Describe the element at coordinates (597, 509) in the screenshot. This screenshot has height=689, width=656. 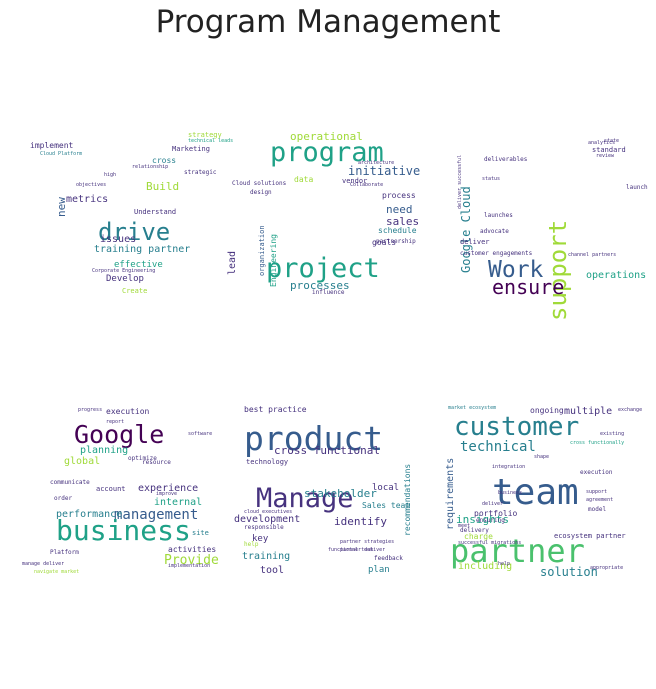
I see `word-cloud-word: model` at that location.